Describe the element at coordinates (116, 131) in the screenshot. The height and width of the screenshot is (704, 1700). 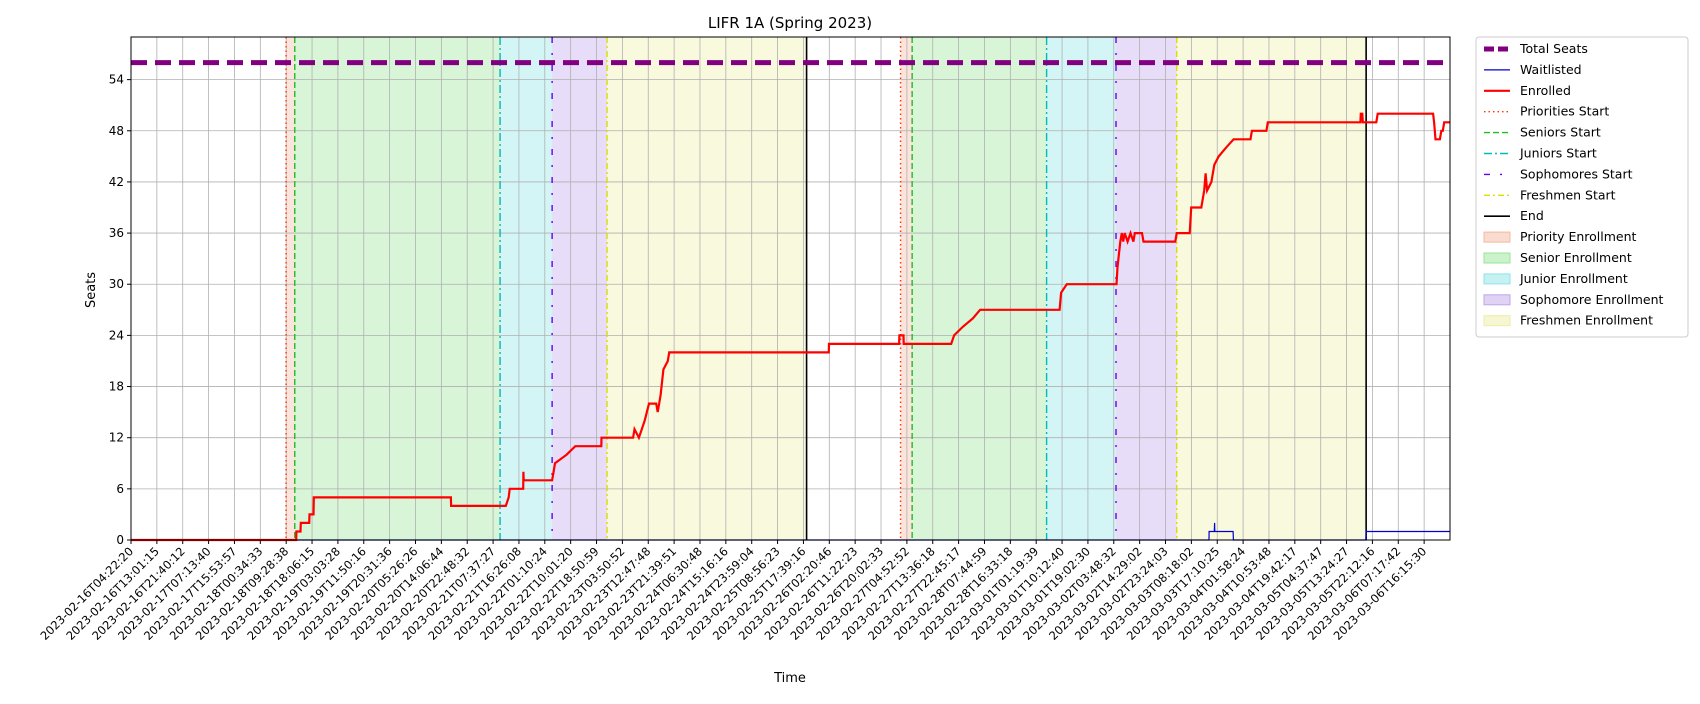
I see `y-tick-label: 48` at that location.